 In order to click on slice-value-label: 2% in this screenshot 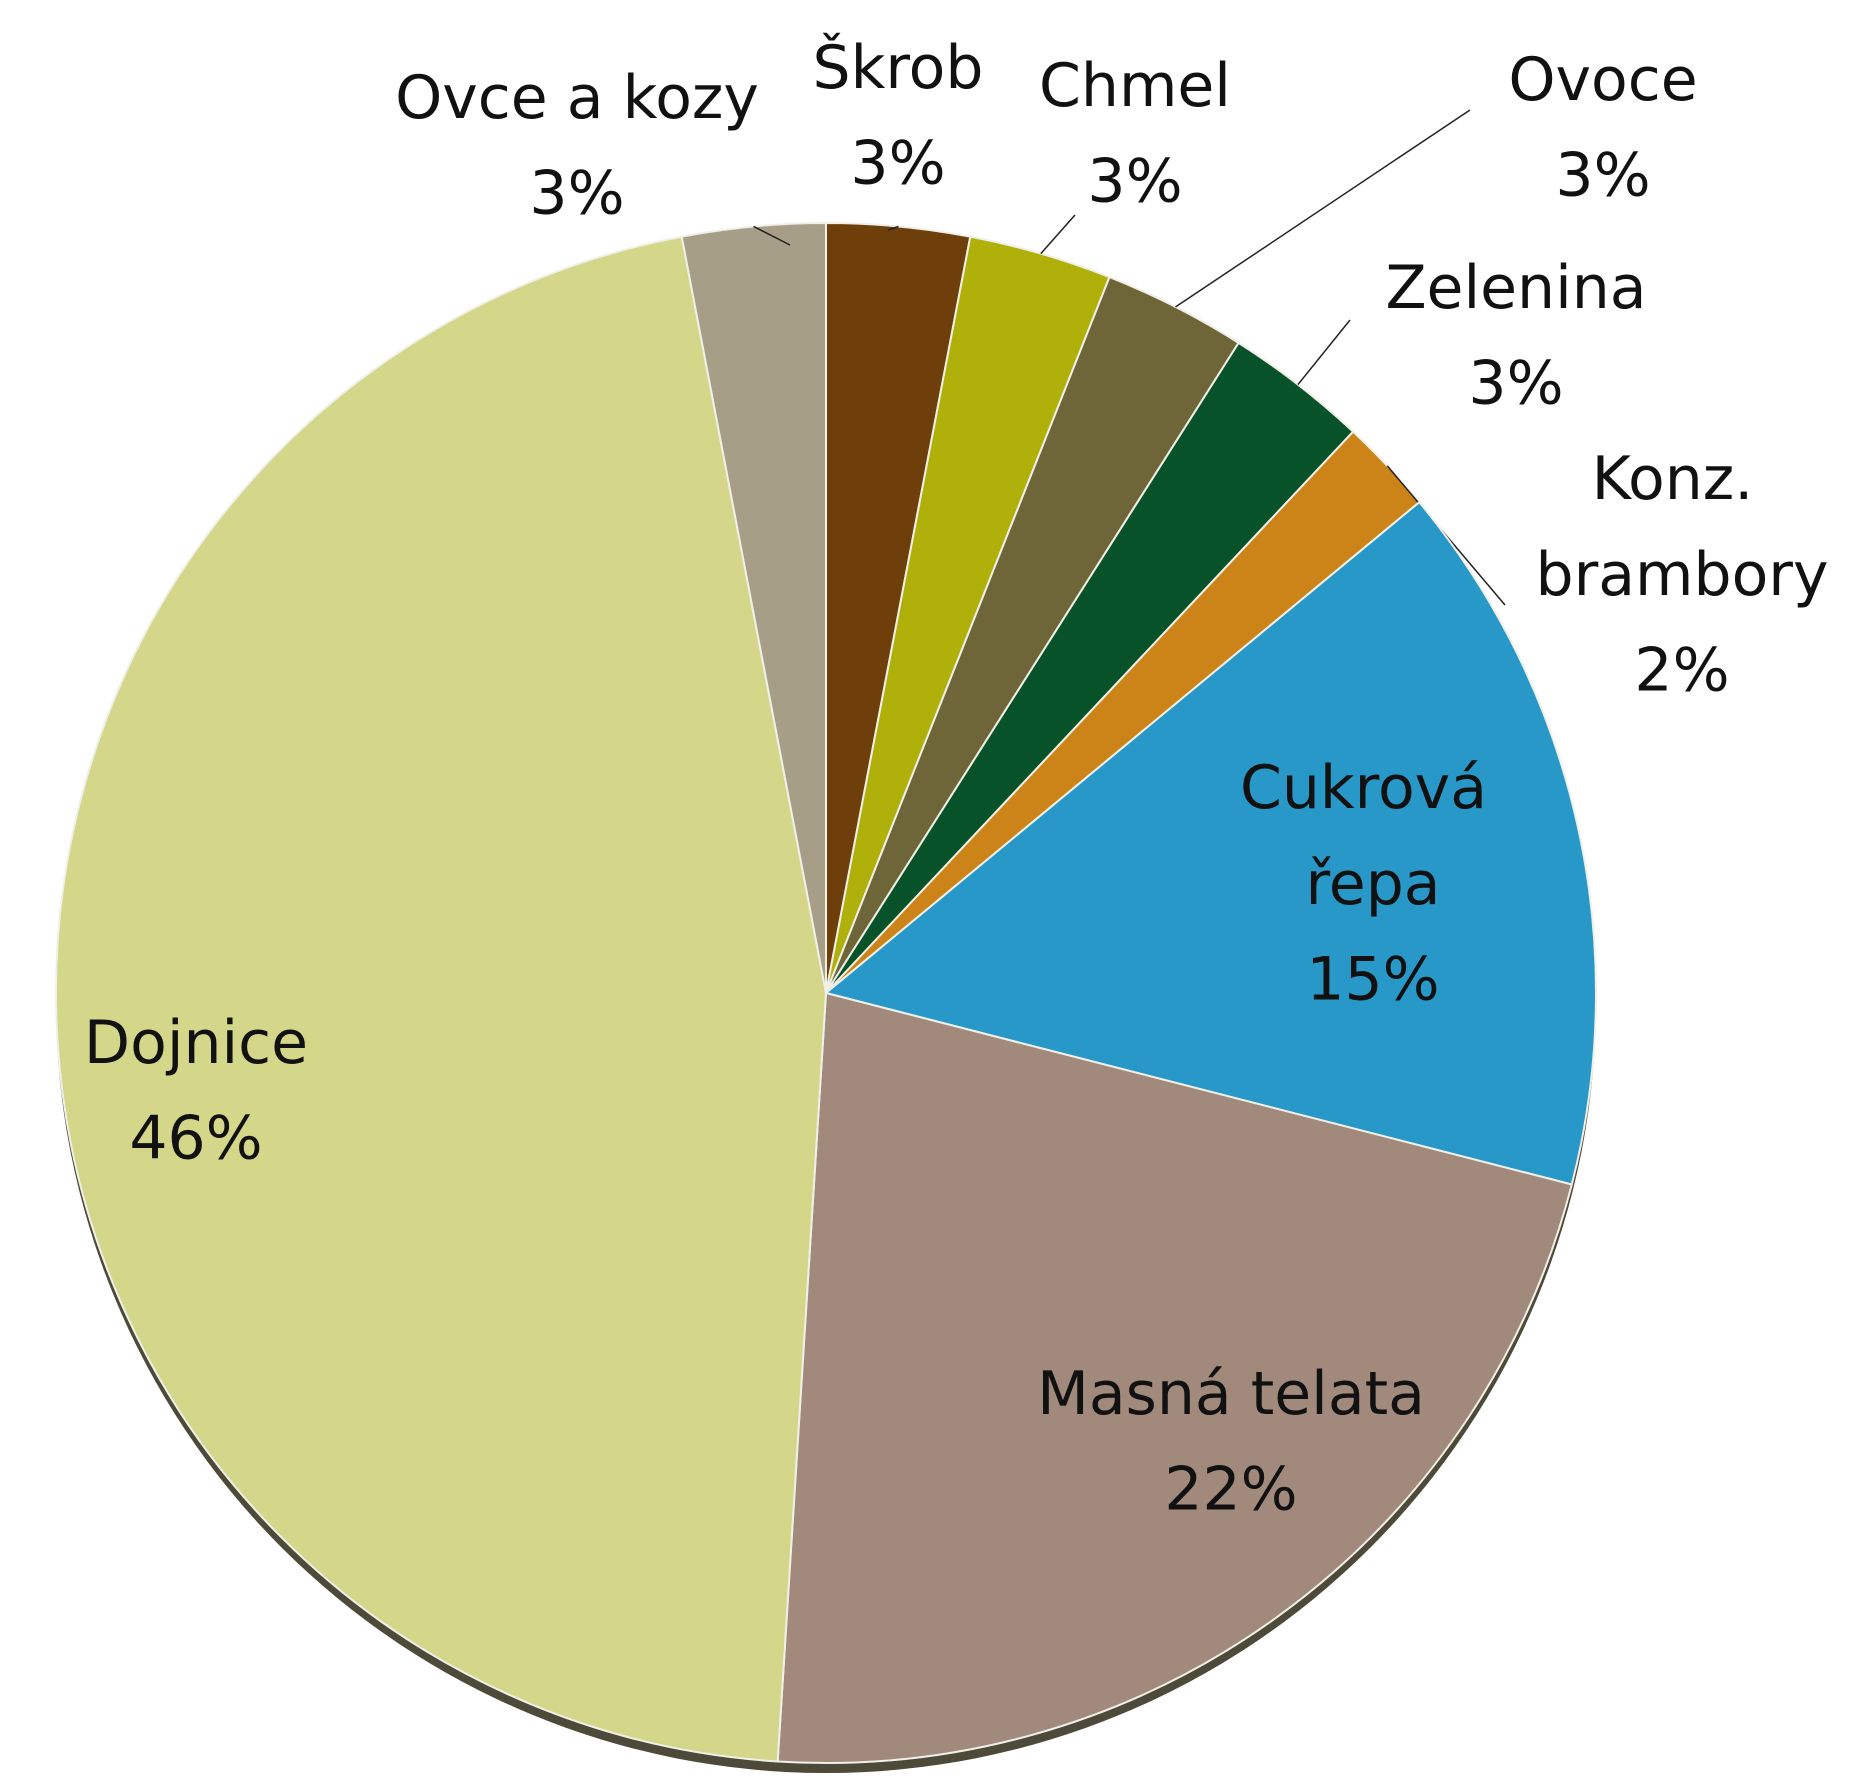, I will do `click(1681, 671)`.